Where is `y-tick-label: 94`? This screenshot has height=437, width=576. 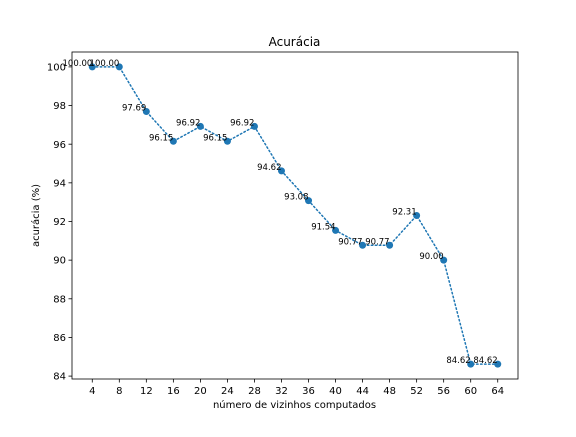
y-tick-label: 94 is located at coordinates (59, 183).